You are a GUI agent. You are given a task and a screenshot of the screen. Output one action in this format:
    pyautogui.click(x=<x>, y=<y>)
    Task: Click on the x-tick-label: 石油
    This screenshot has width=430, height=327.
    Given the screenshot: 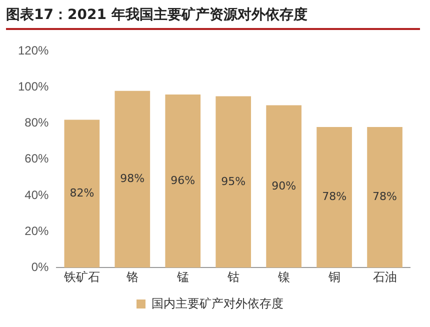 What is the action you would take?
    pyautogui.click(x=384, y=277)
    